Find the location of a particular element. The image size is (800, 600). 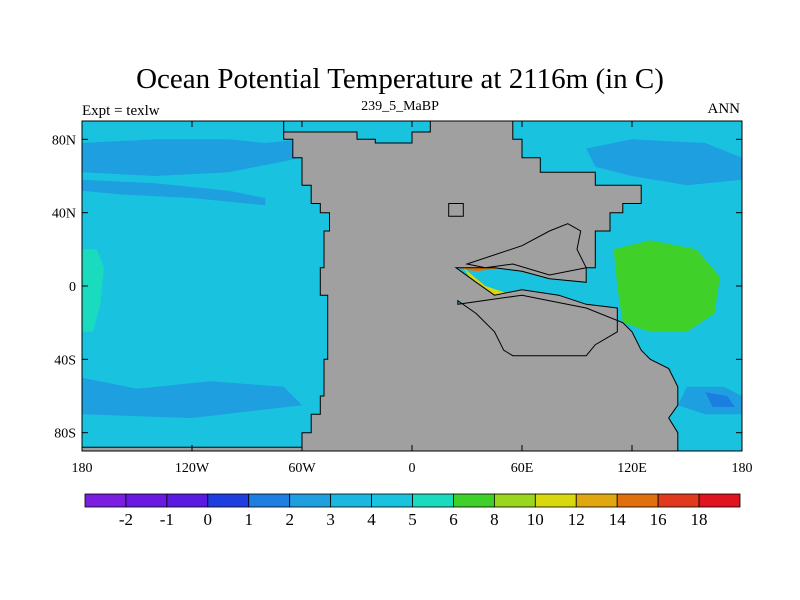

lon-tick-label: 120W is located at coordinates (192, 468).